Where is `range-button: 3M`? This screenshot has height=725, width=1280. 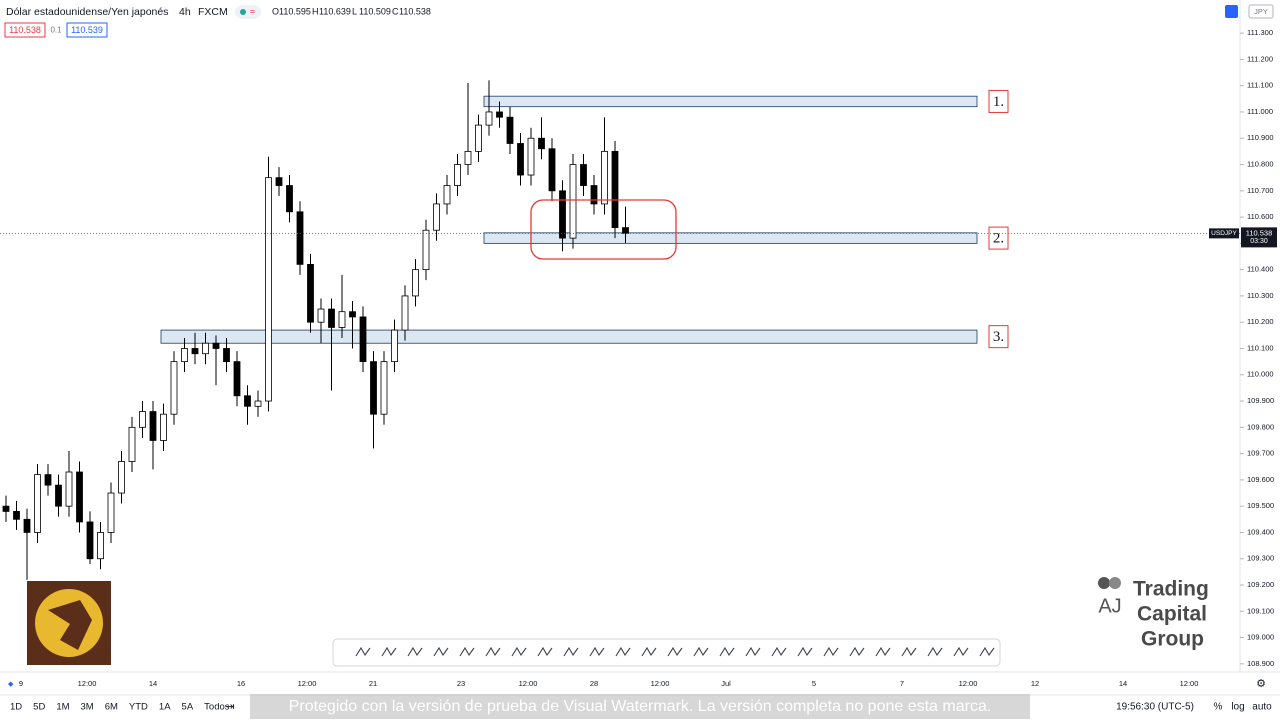 range-button: 3M is located at coordinates (87, 707).